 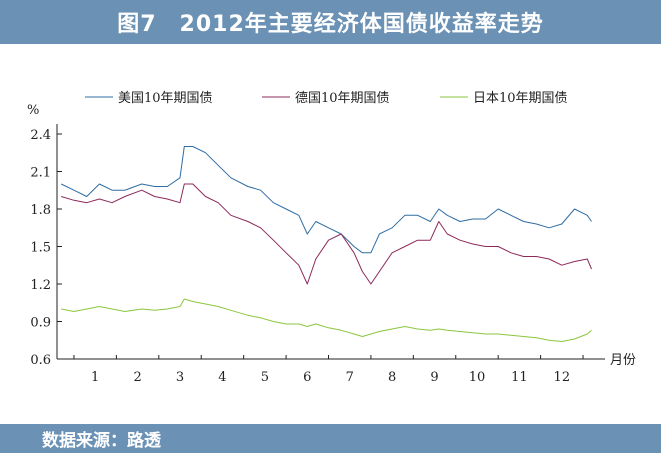 I want to click on figure-title: 图7 2012年主要经济体国债收益率走势, so click(x=330, y=22).